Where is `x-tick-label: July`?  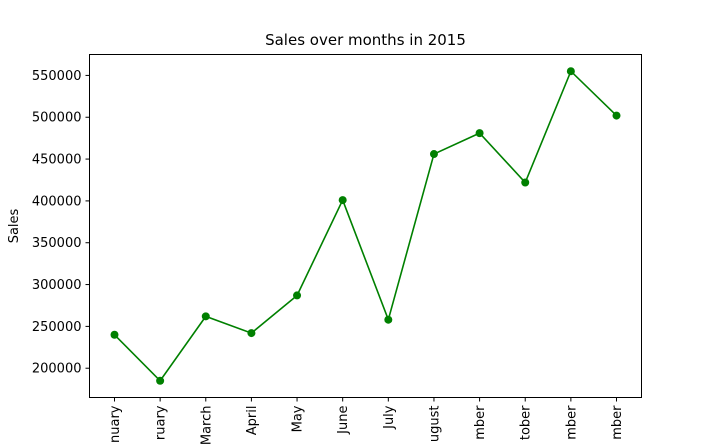 x-tick-label: July is located at coordinates (389, 417).